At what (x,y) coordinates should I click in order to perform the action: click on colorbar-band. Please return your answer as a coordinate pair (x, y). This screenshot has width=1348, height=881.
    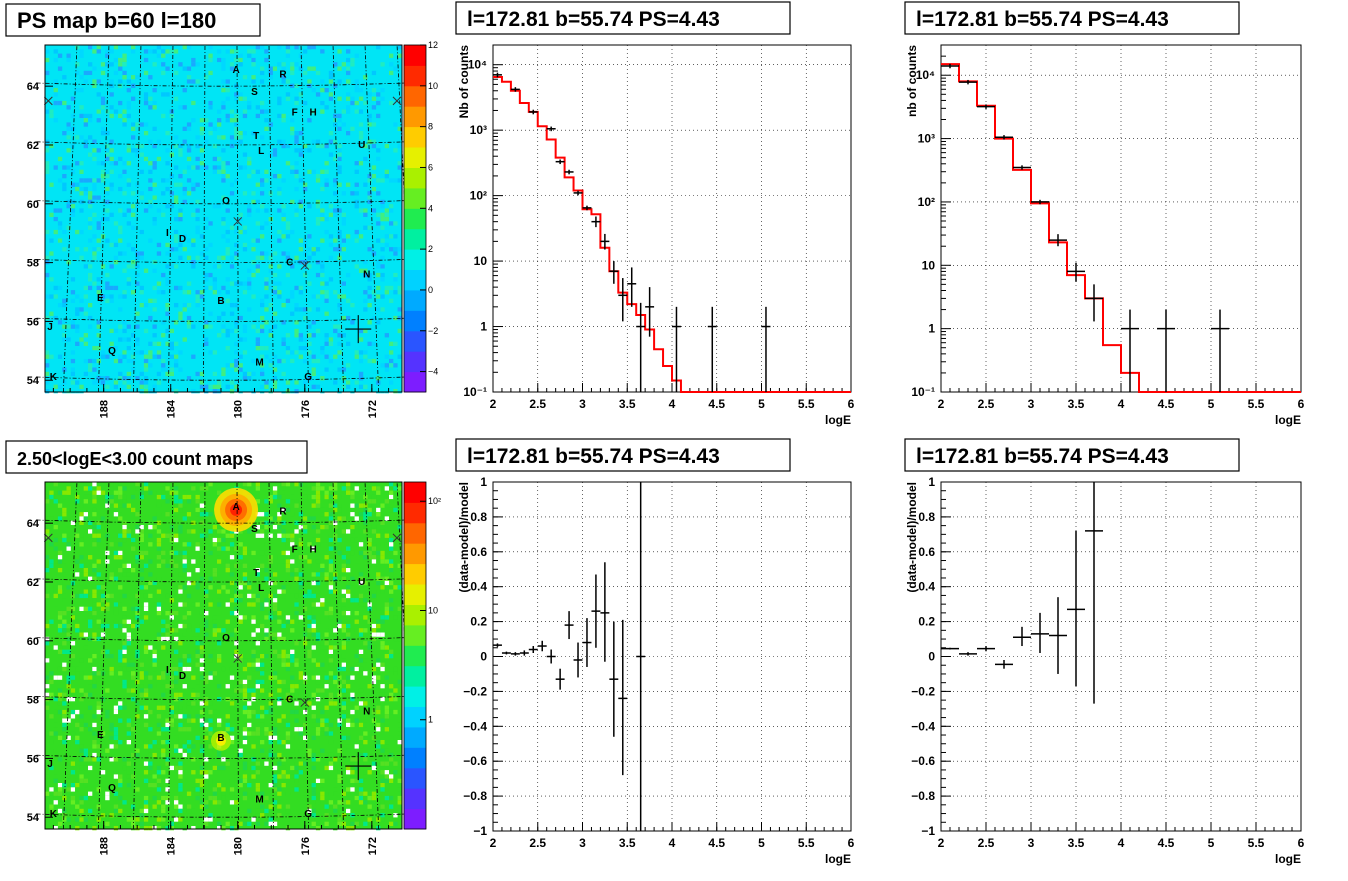
    Looking at the image, I should click on (415, 259).